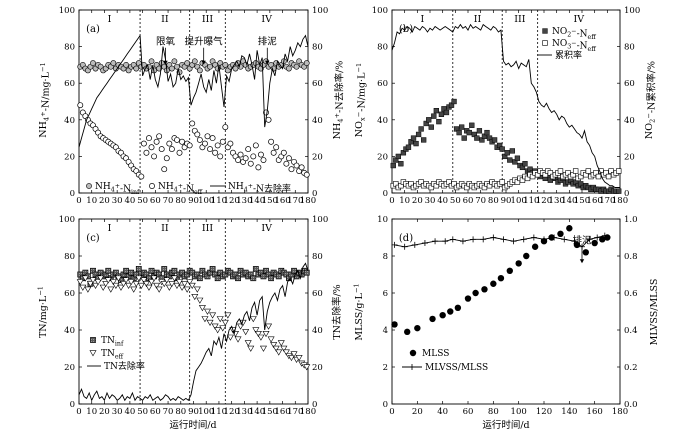 The width and height of the screenshot is (700, 437). I want to click on annotations: 排泥, so click(582, 249).